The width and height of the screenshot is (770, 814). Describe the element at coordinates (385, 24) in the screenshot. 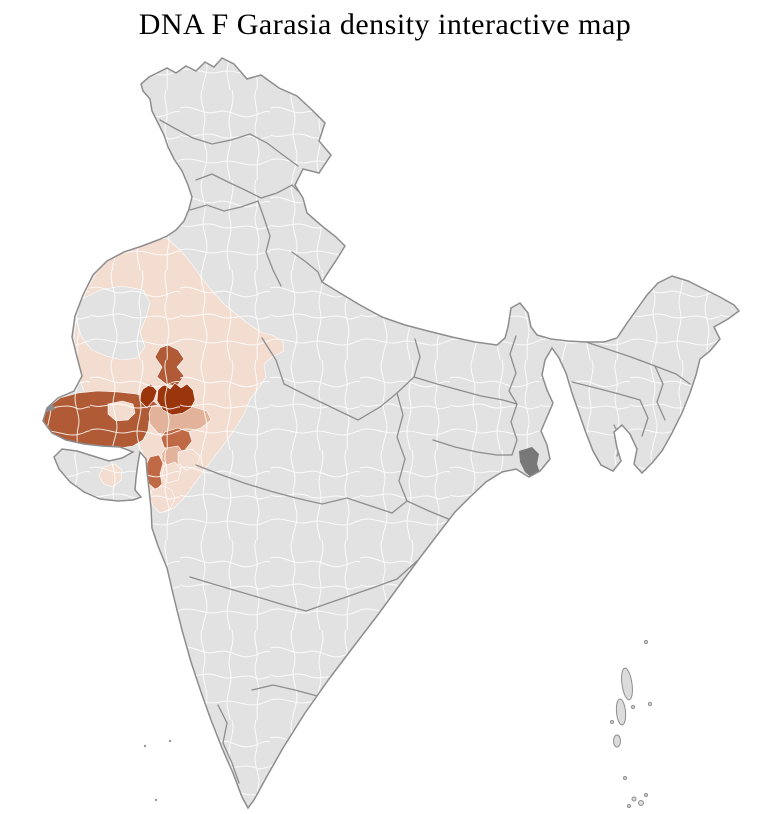

I see `map-title: DNA F Garasia density interactive map` at that location.